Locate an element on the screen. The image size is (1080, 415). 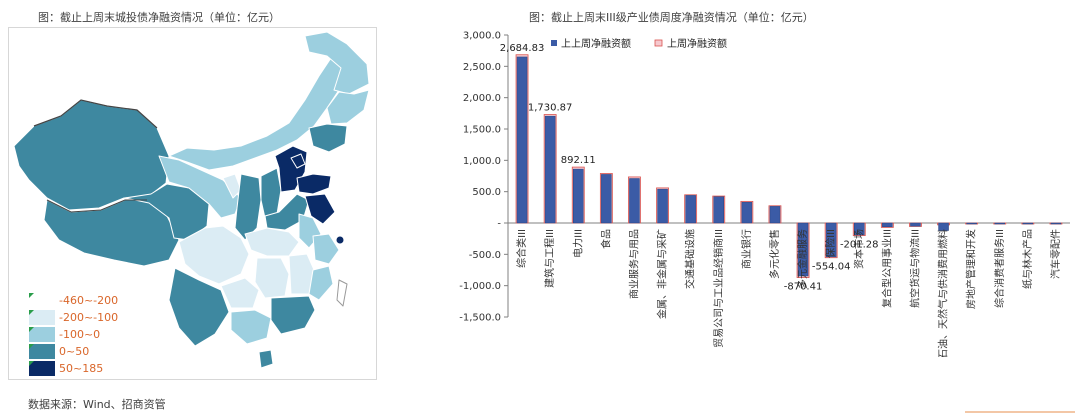
x-category-label: 交通基础设施 is located at coordinates (690, 259).